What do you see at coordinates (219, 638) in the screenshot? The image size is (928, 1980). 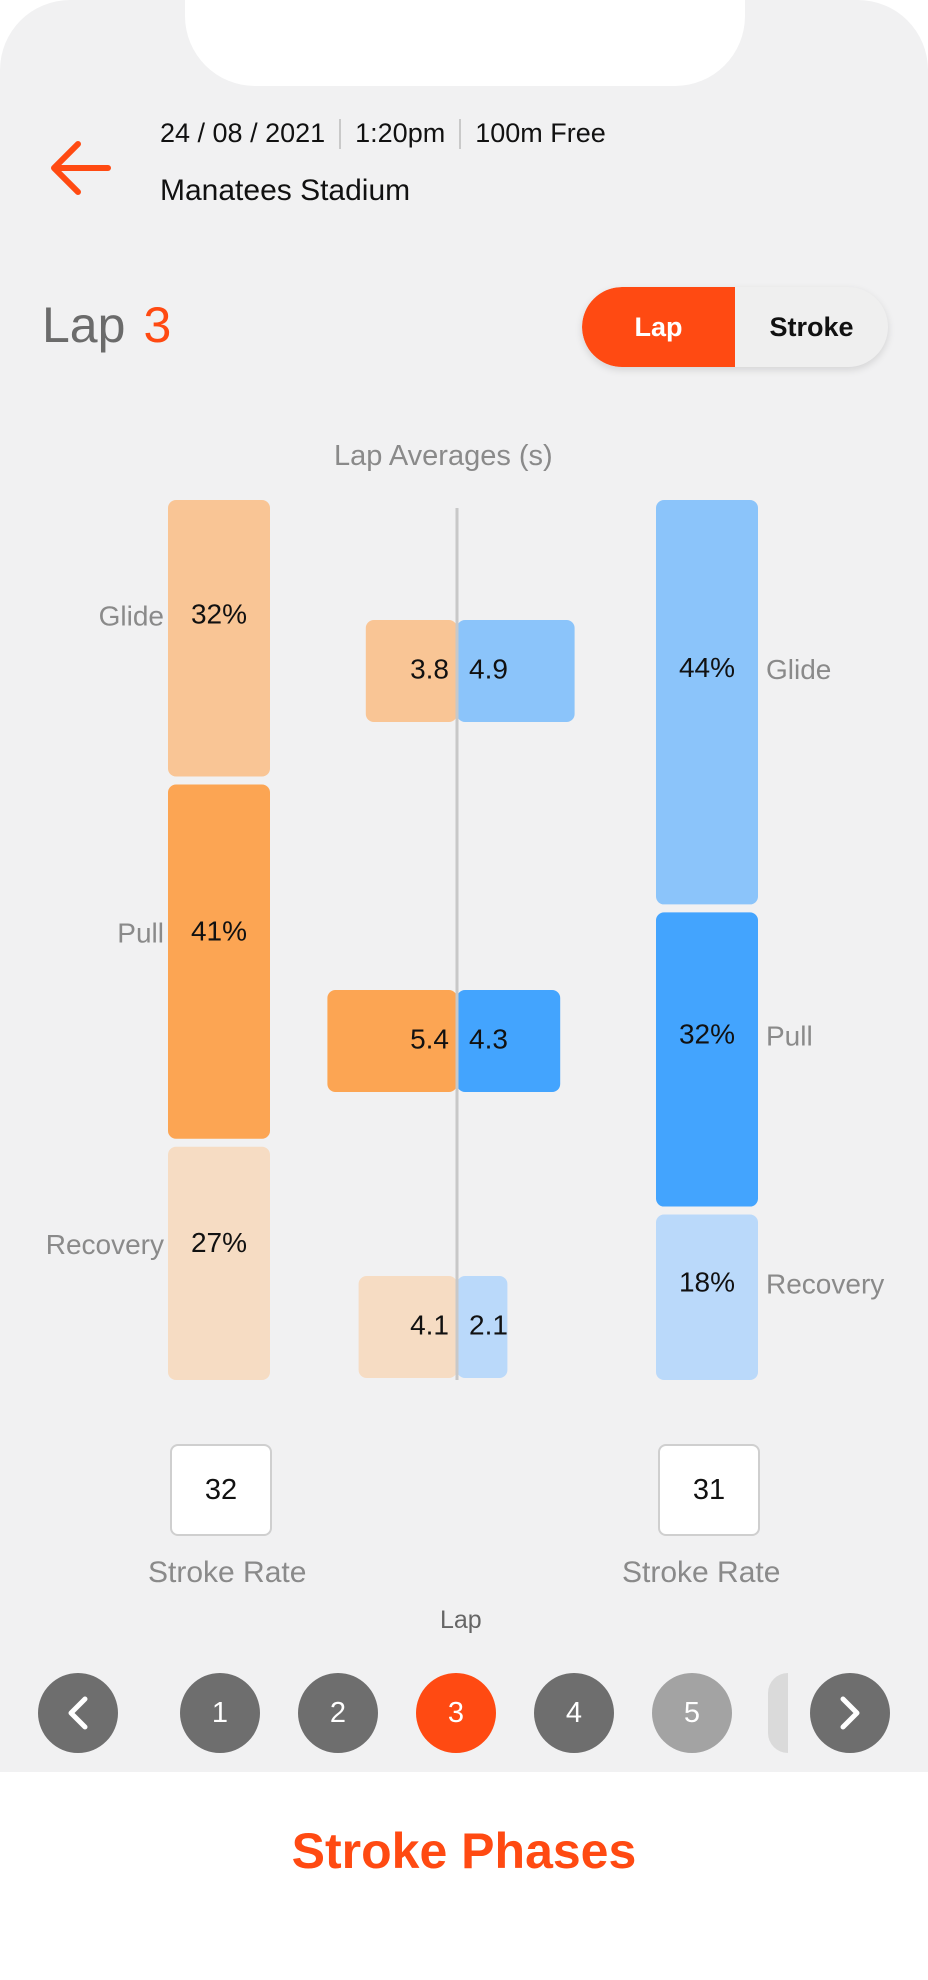 I see `left-stack-bar-glide` at bounding box center [219, 638].